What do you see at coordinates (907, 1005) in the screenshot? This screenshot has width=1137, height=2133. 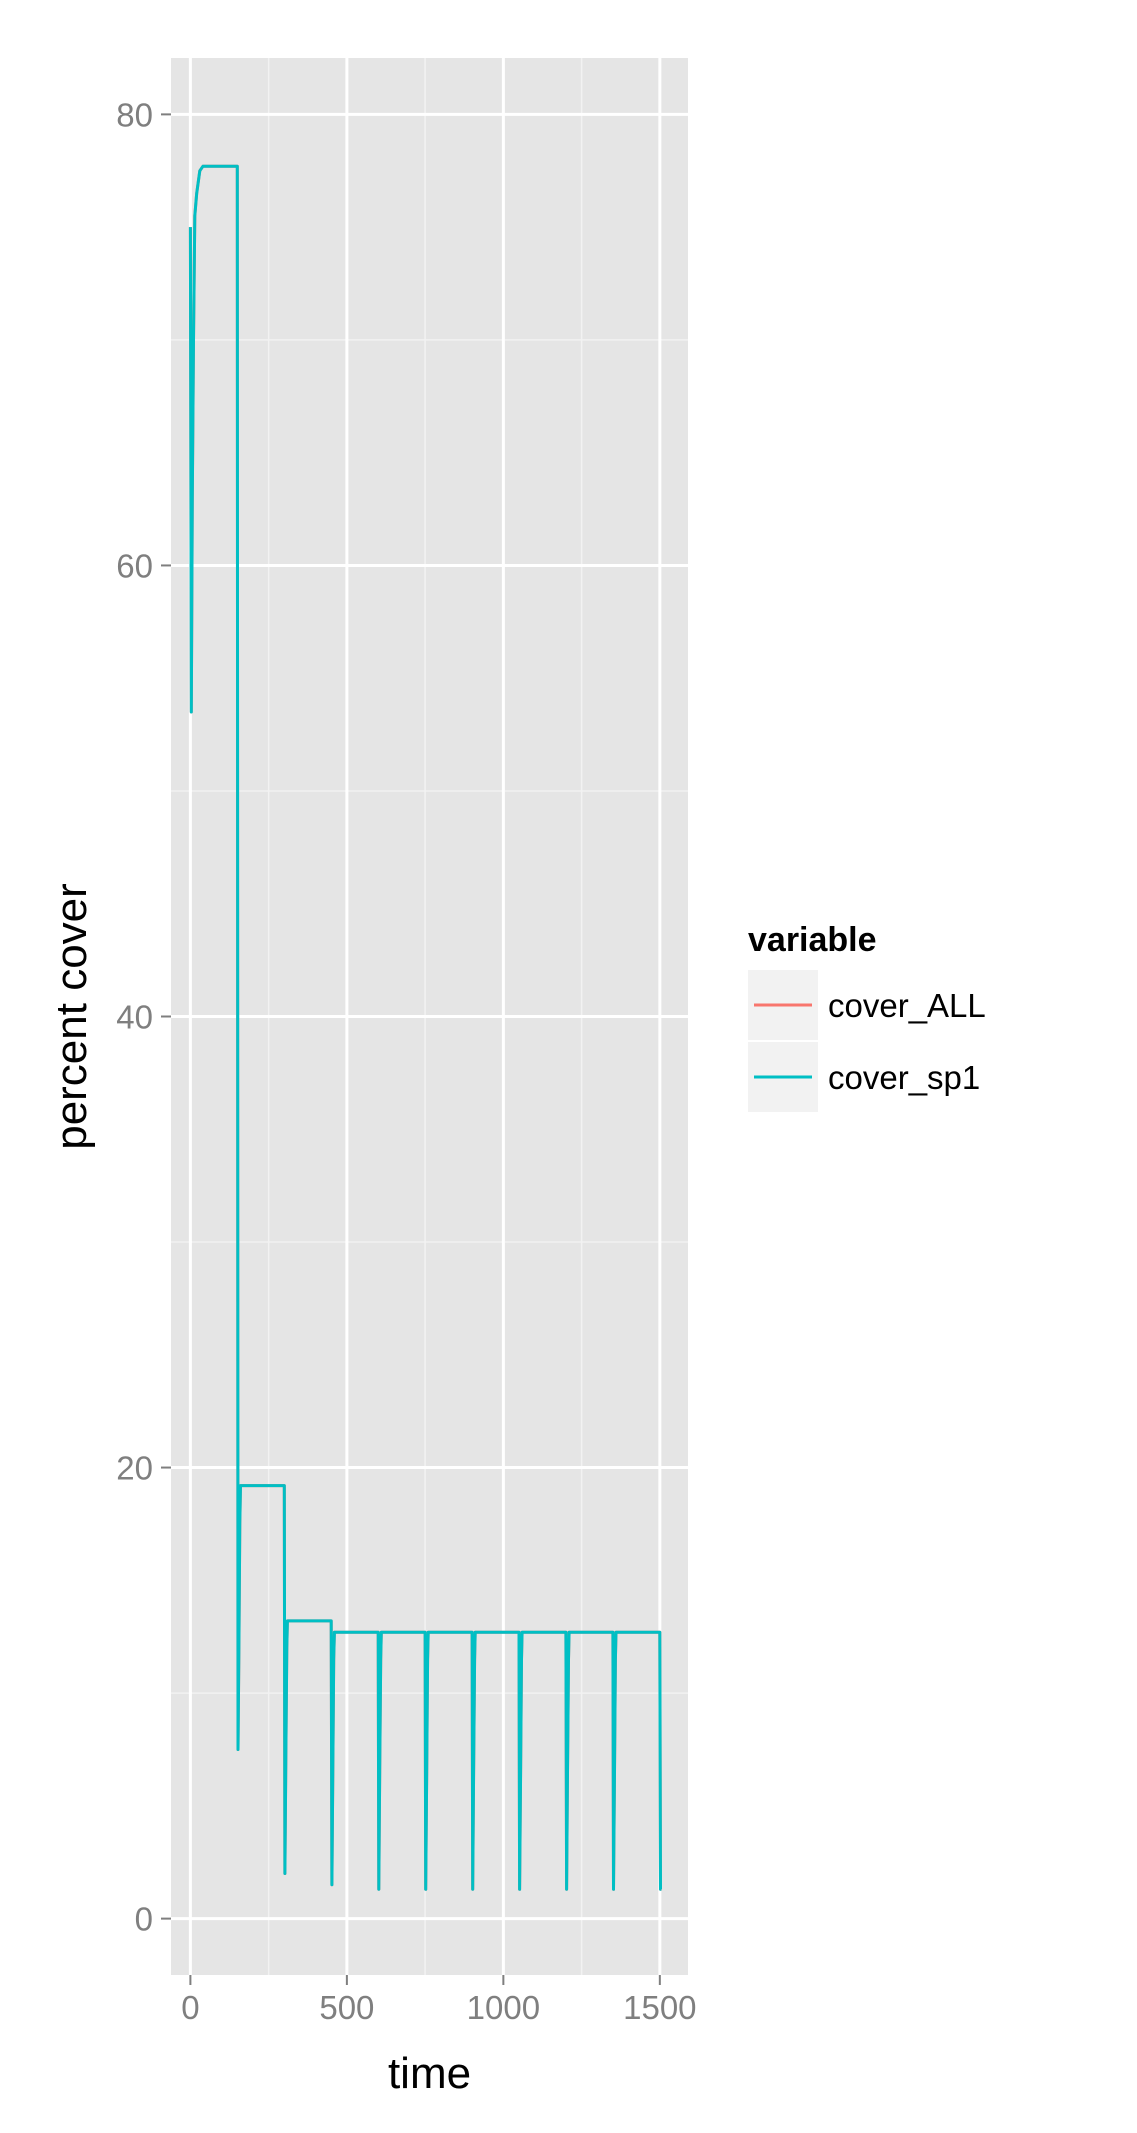 I see `legend-label: cover_ALL` at bounding box center [907, 1005].